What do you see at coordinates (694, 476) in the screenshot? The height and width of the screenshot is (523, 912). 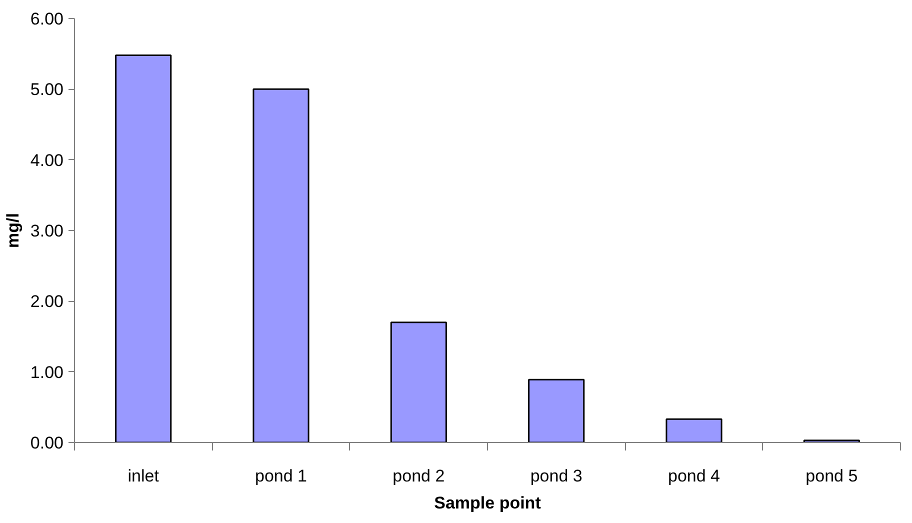 I see `x-tick-label: pond 4` at bounding box center [694, 476].